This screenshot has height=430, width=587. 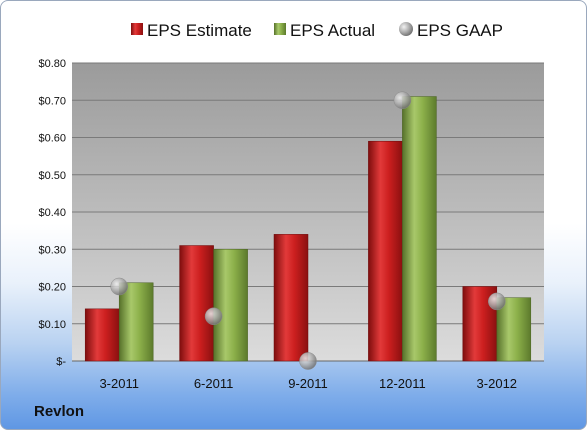 I want to click on x-tick-label: 6-2011, so click(x=214, y=383).